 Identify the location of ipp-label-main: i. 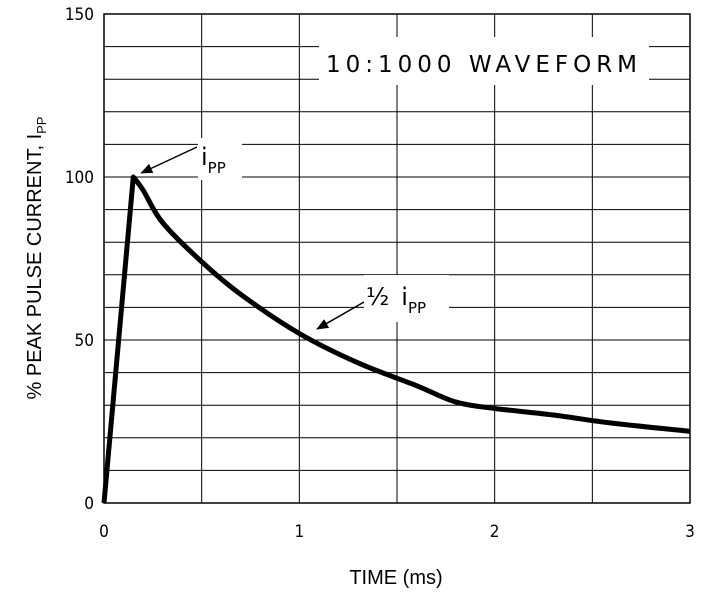
(204, 157).